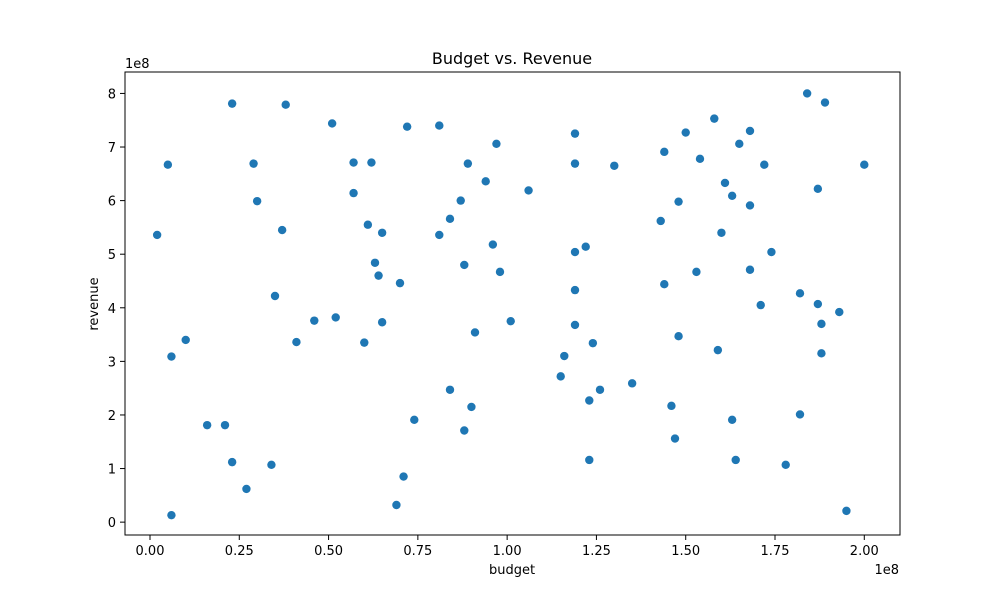  I want to click on y-tick-label: 3, so click(112, 362).